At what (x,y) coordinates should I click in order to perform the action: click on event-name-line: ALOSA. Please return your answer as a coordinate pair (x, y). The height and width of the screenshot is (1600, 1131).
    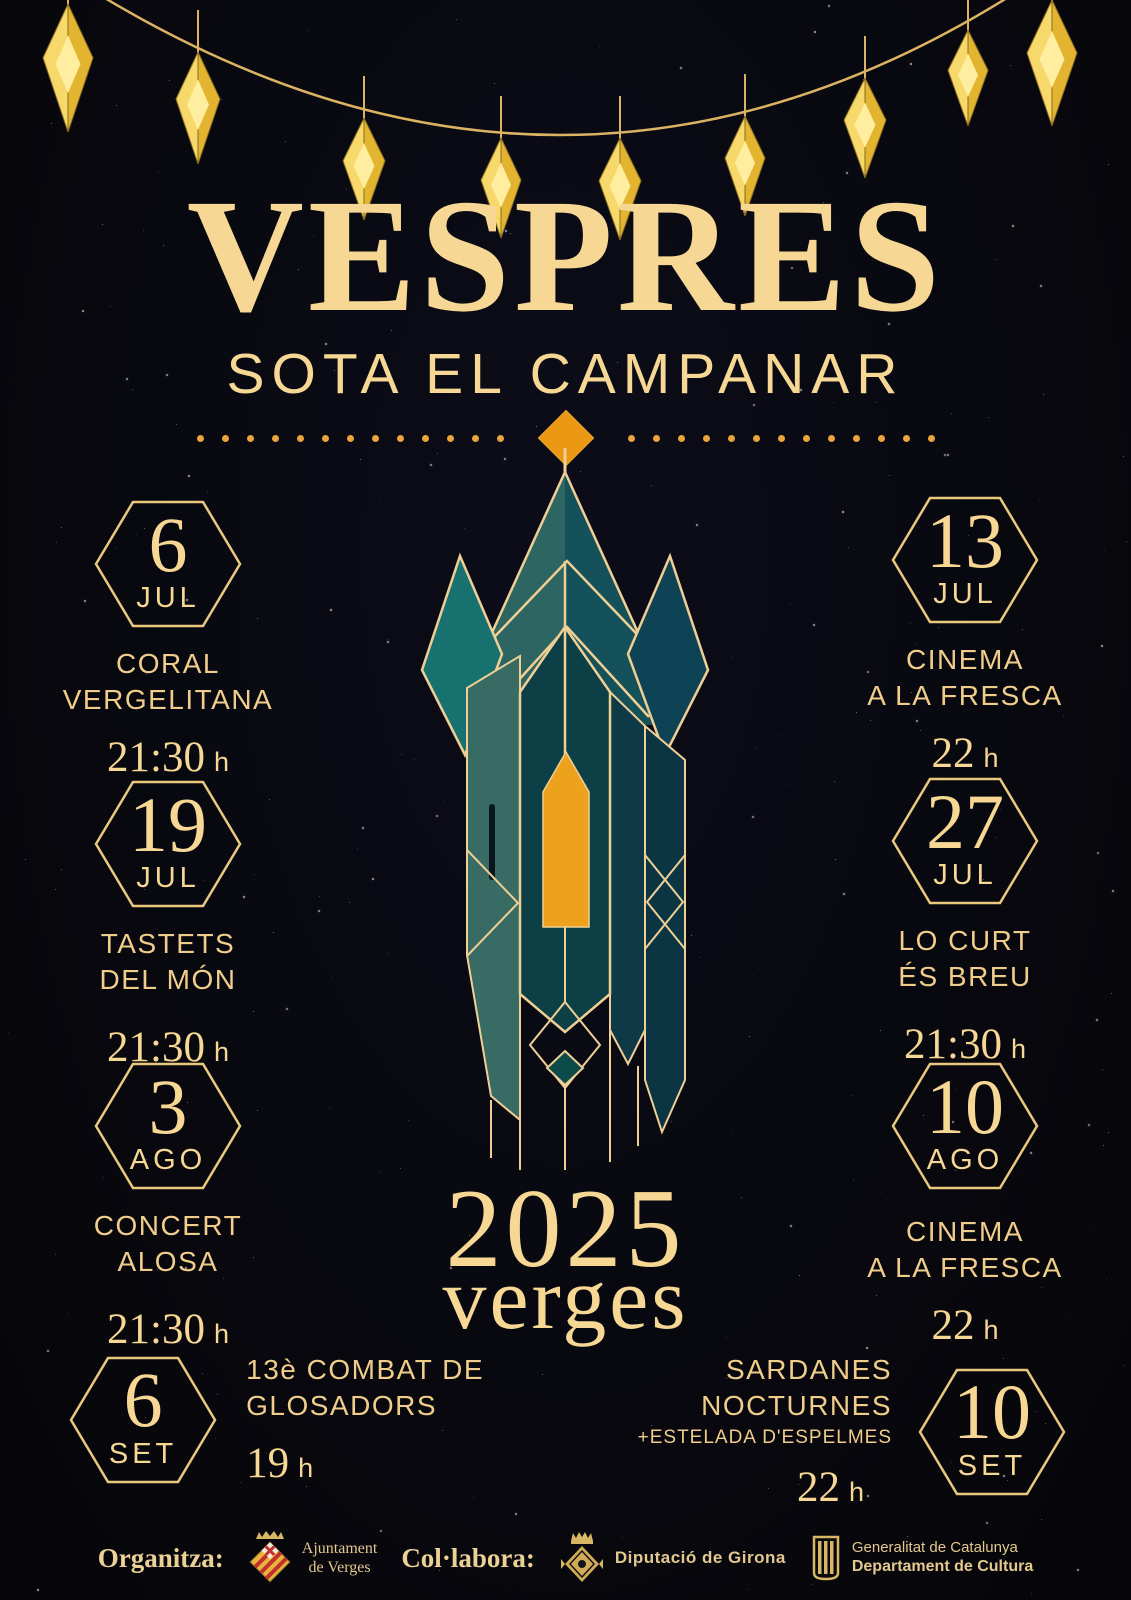
    Looking at the image, I should click on (168, 1262).